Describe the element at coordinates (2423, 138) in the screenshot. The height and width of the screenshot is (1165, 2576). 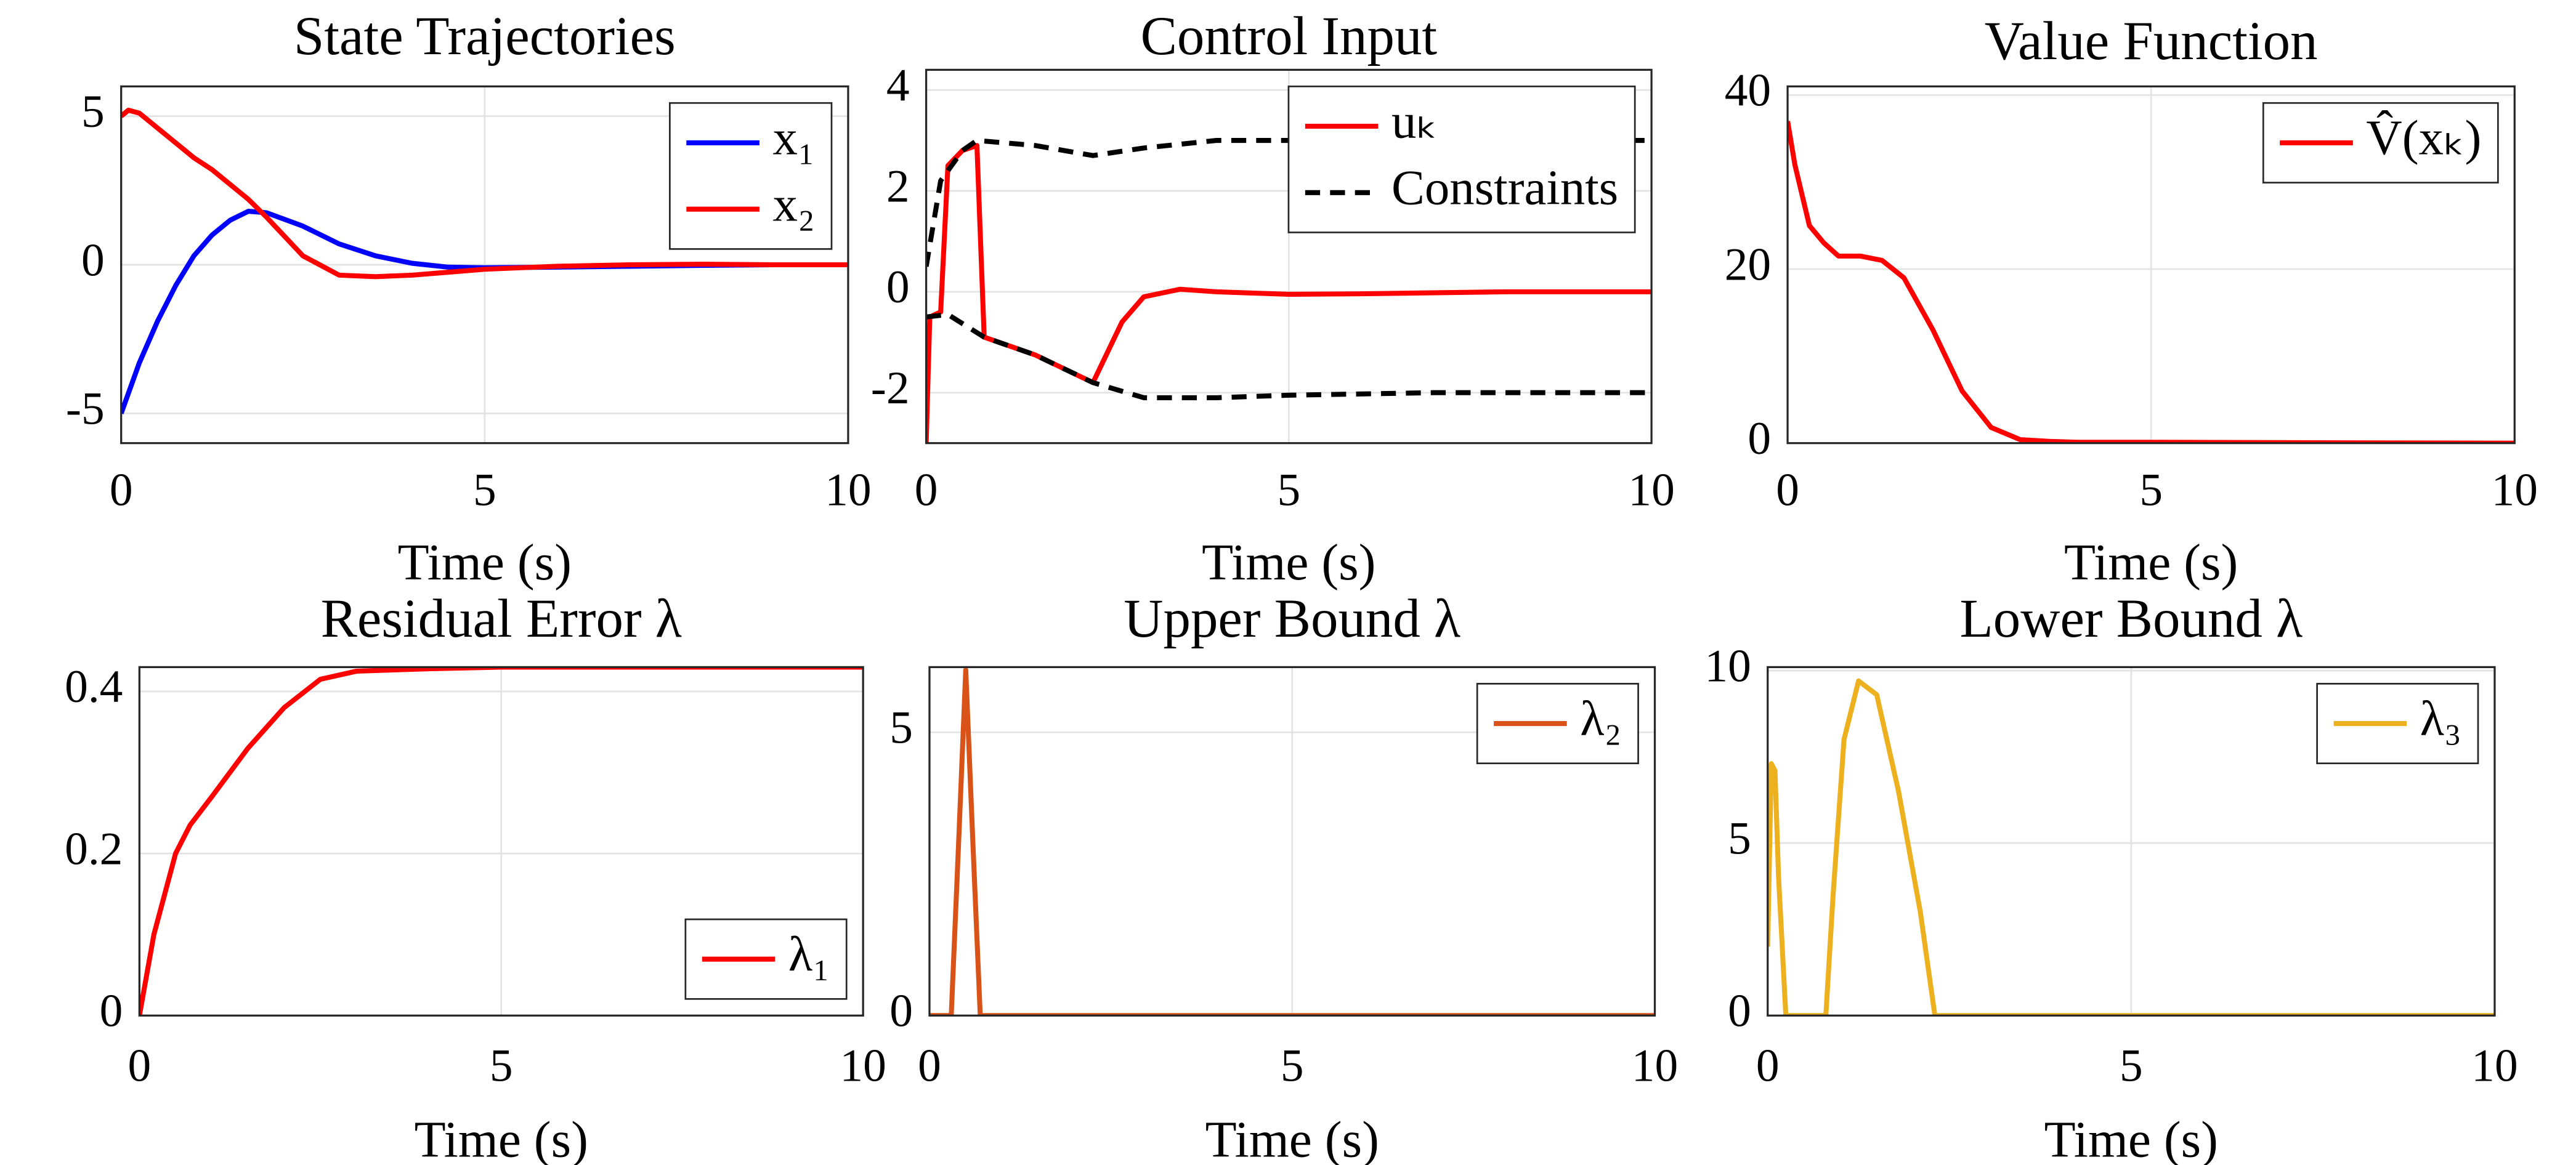
I see `legend-label: V̂(xₖ)` at that location.